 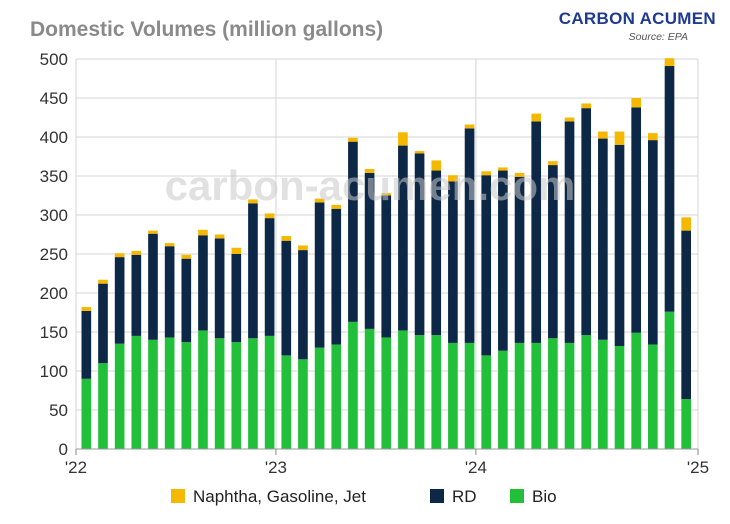 What do you see at coordinates (336, 206) in the screenshot?
I see `bar-segment-naphtha-gasoline-jet: Naphtha, Gasoline, Jet 2023-04: 5` at bounding box center [336, 206].